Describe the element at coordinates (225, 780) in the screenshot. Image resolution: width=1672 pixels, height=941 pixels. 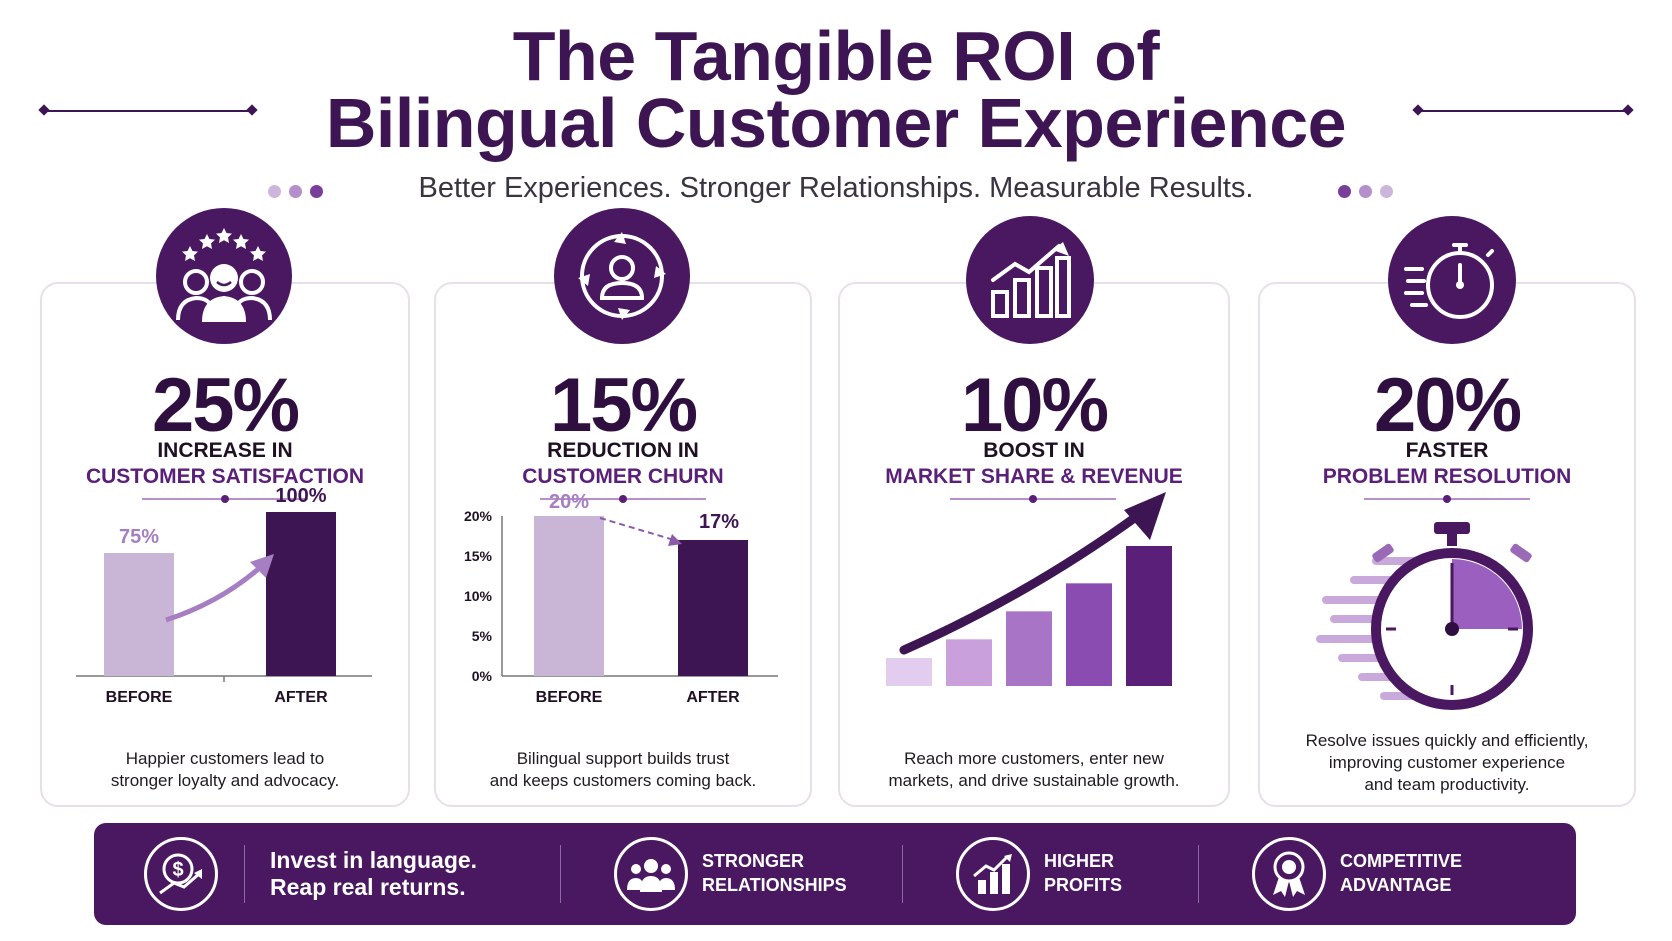
I see `card-description-line2: stronger loyalty and advocacy.` at that location.